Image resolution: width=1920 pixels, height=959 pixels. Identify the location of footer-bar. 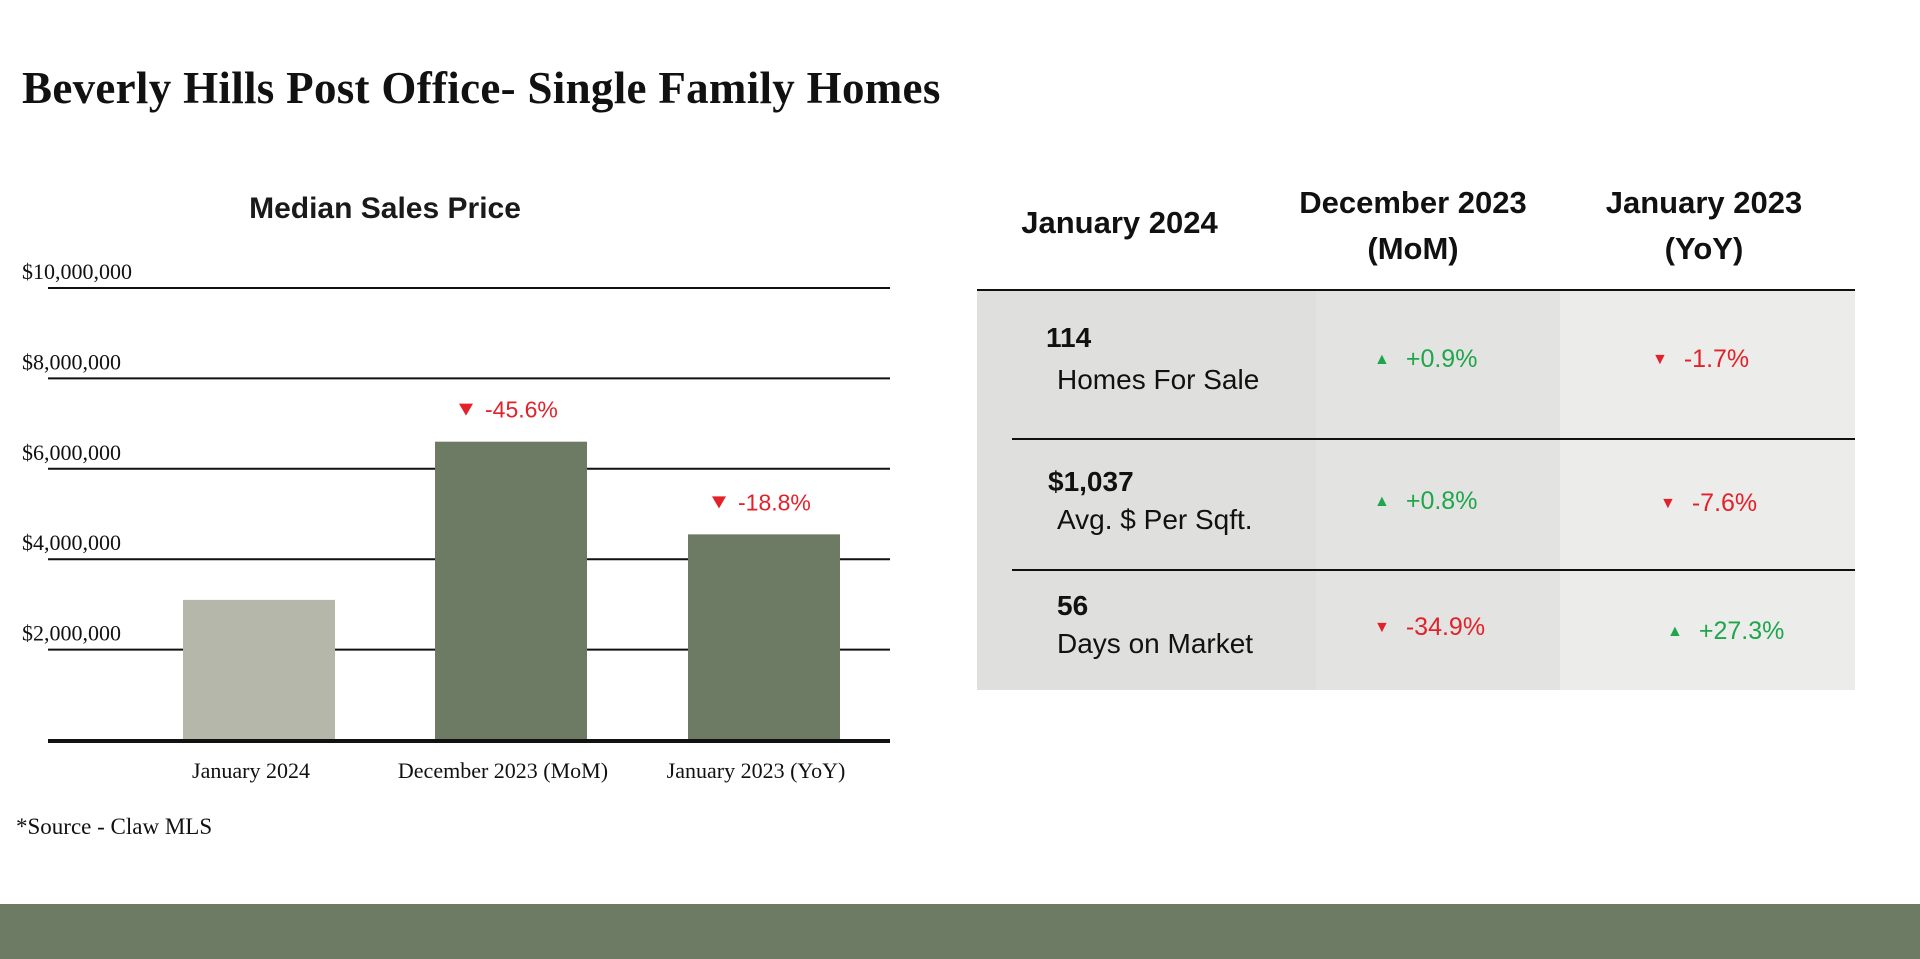
(960, 931).